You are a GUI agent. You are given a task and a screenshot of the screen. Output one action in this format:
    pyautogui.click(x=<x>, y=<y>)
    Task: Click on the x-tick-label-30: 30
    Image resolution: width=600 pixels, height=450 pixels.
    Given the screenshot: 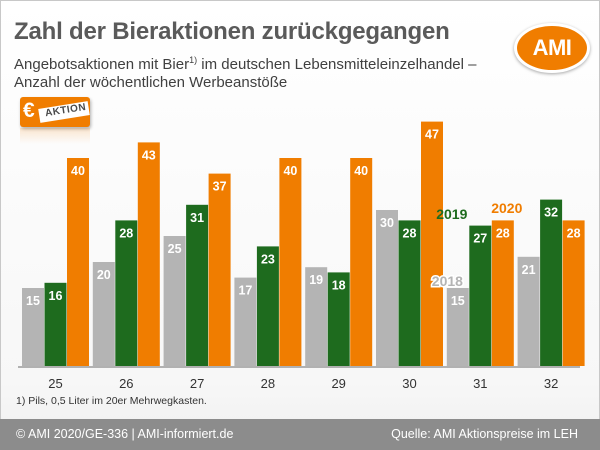 What is the action you would take?
    pyautogui.click(x=409, y=383)
    